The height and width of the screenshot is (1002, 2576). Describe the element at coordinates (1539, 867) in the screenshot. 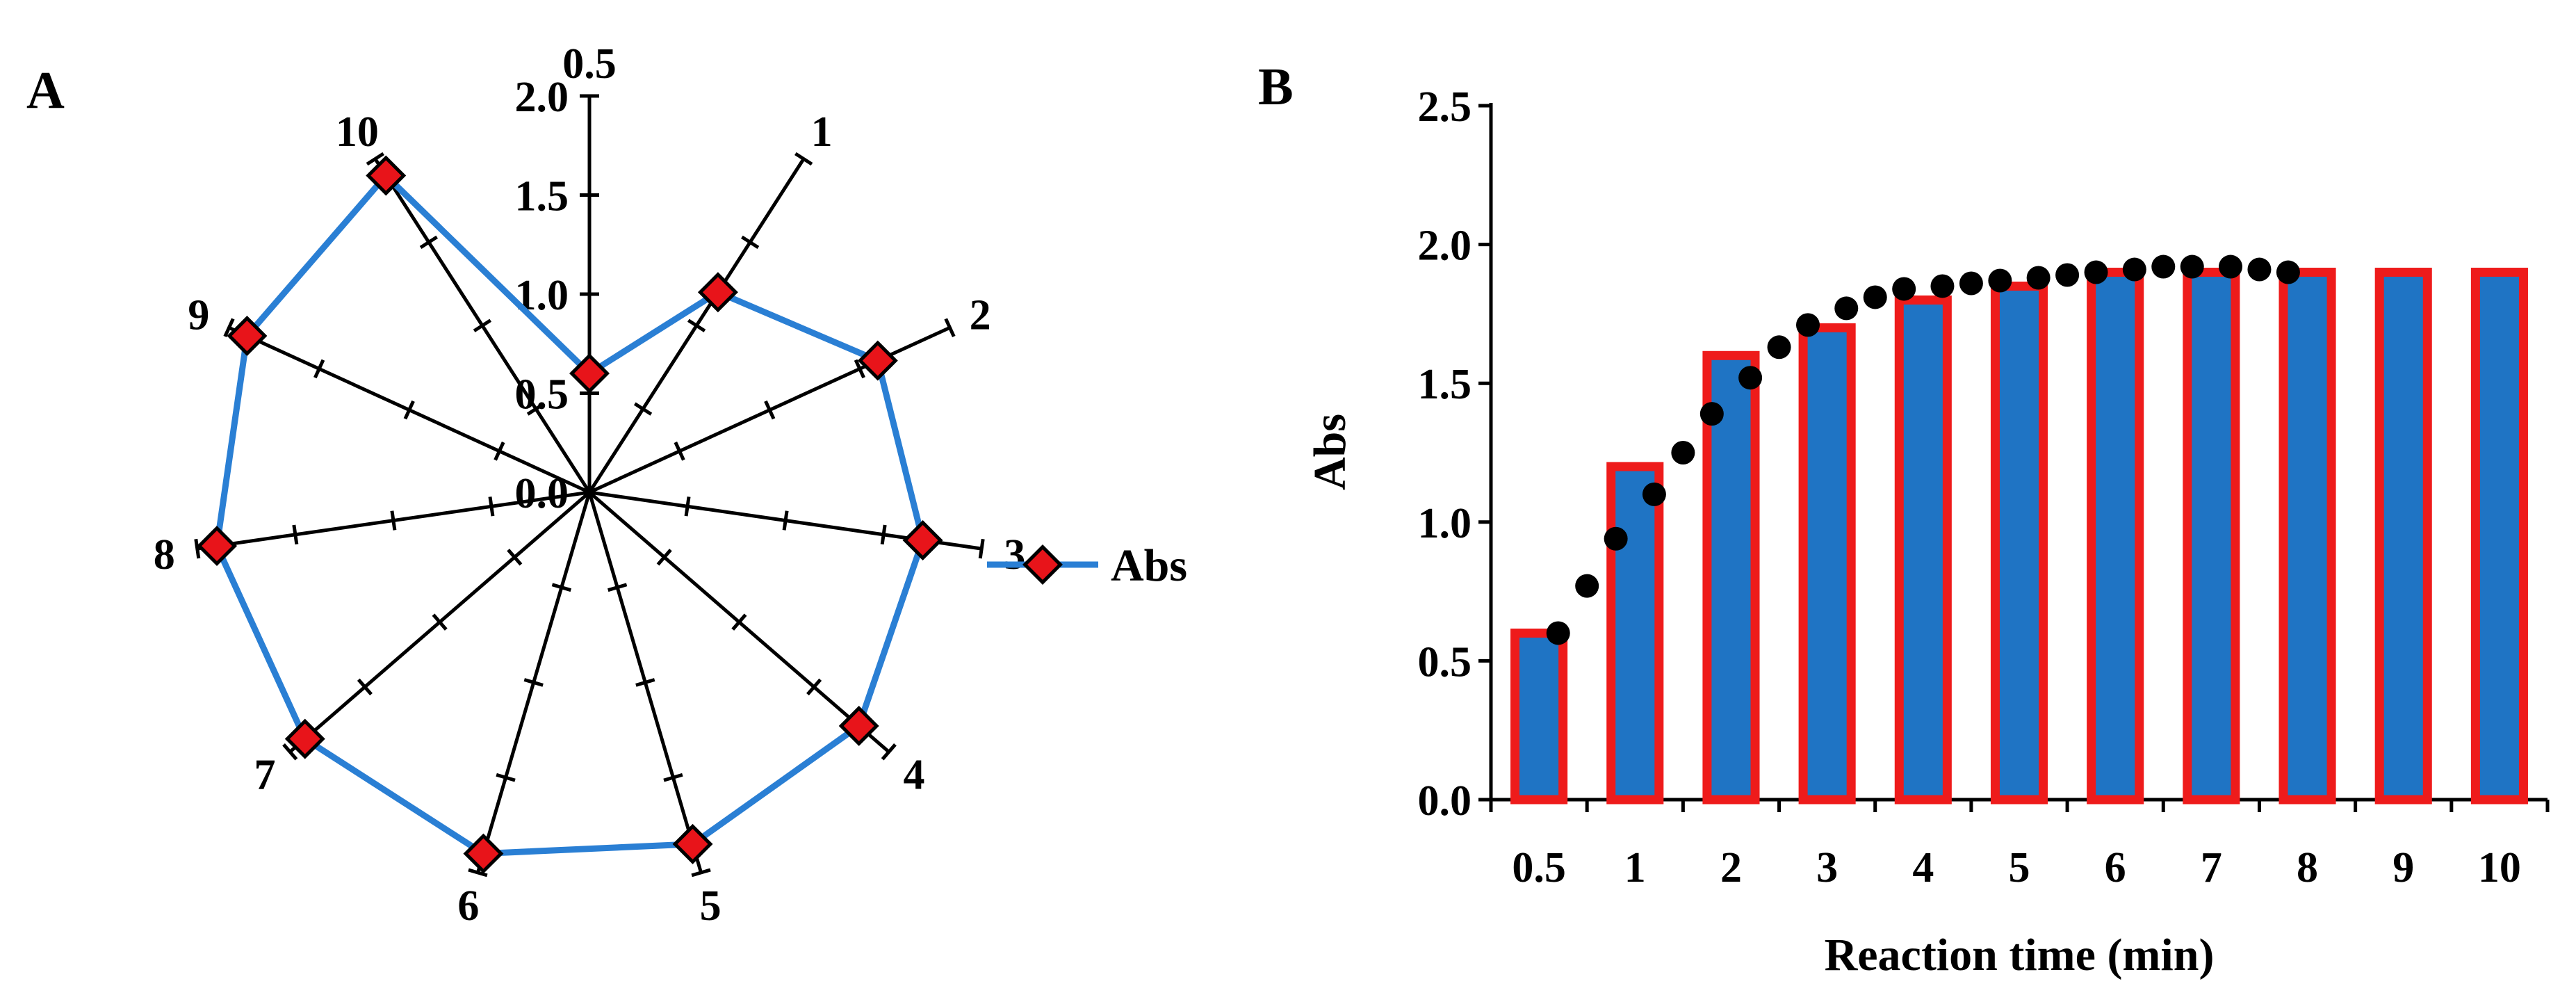

I see `x-tick-label: 0.5` at that location.